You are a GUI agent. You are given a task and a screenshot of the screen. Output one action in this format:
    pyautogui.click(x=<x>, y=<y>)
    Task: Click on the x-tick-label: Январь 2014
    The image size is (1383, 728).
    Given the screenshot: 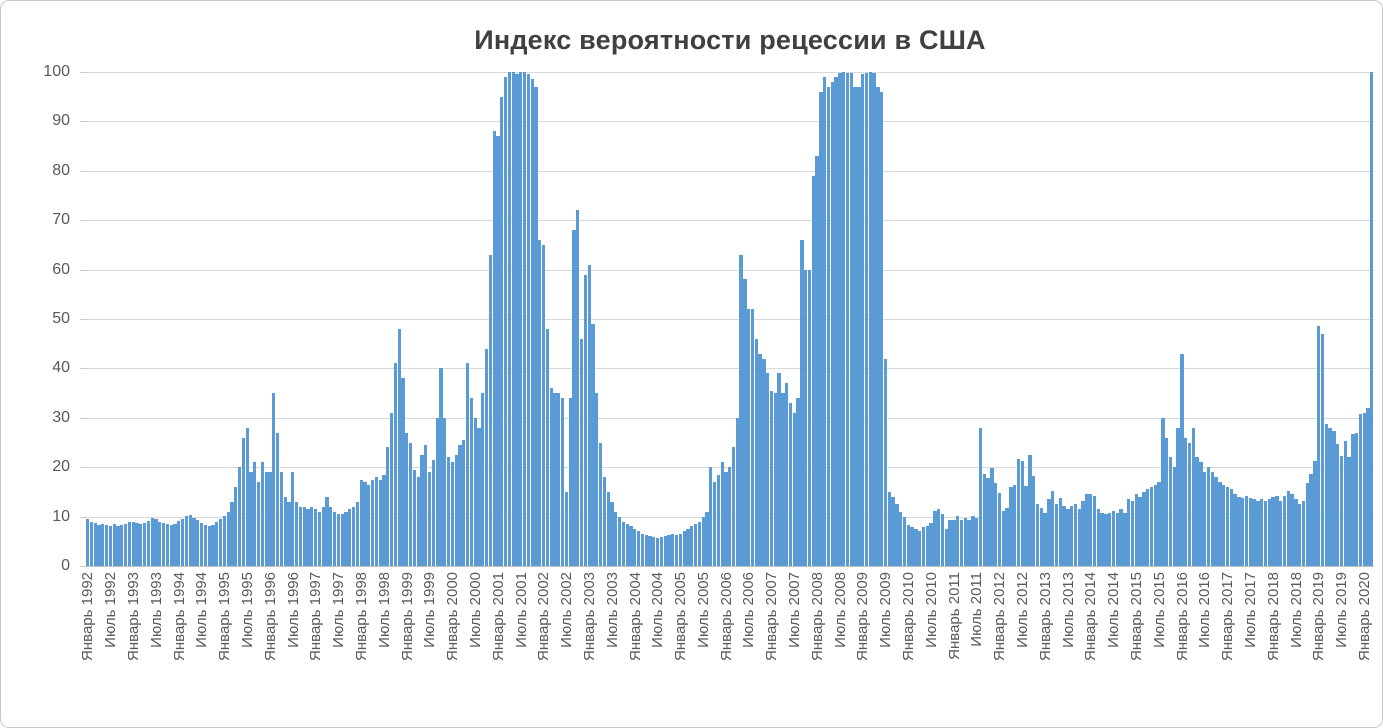 What is the action you would take?
    pyautogui.click(x=1091, y=616)
    